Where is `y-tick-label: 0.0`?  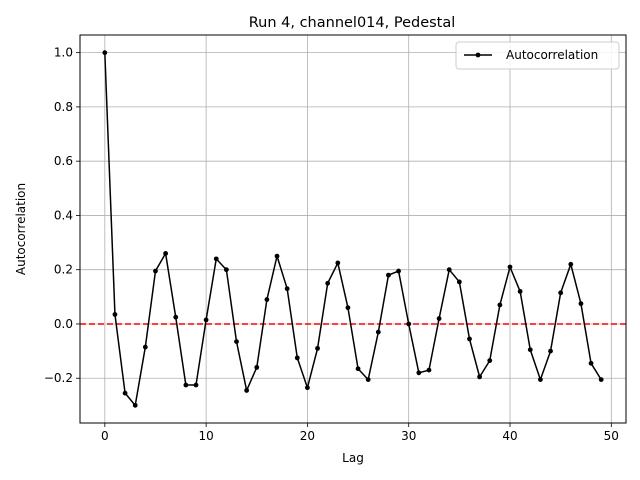 y-tick-label: 0.0 is located at coordinates (63, 324).